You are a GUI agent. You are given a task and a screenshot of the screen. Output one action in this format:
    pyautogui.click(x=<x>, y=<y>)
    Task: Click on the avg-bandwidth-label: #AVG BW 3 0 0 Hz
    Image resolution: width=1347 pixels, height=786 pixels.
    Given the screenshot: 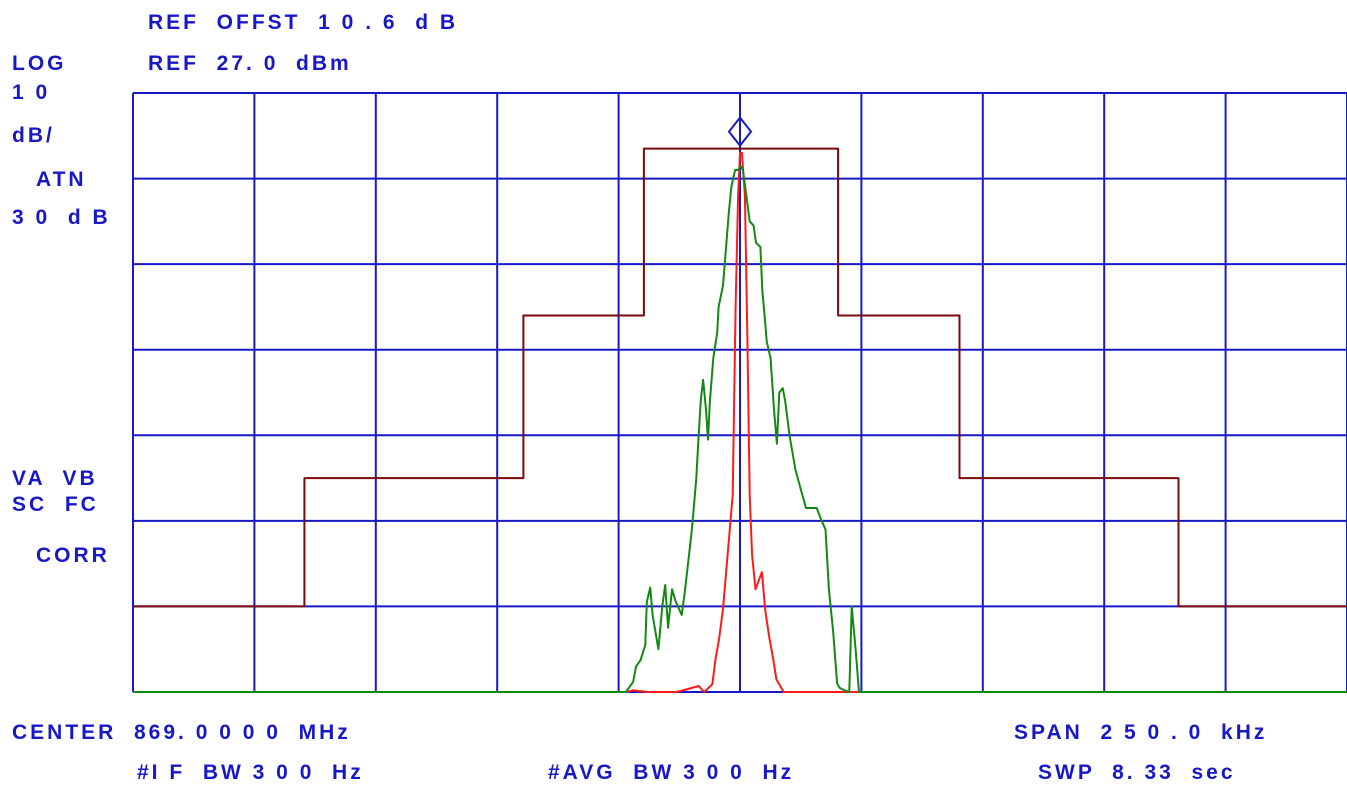 What is the action you would take?
    pyautogui.click(x=671, y=772)
    